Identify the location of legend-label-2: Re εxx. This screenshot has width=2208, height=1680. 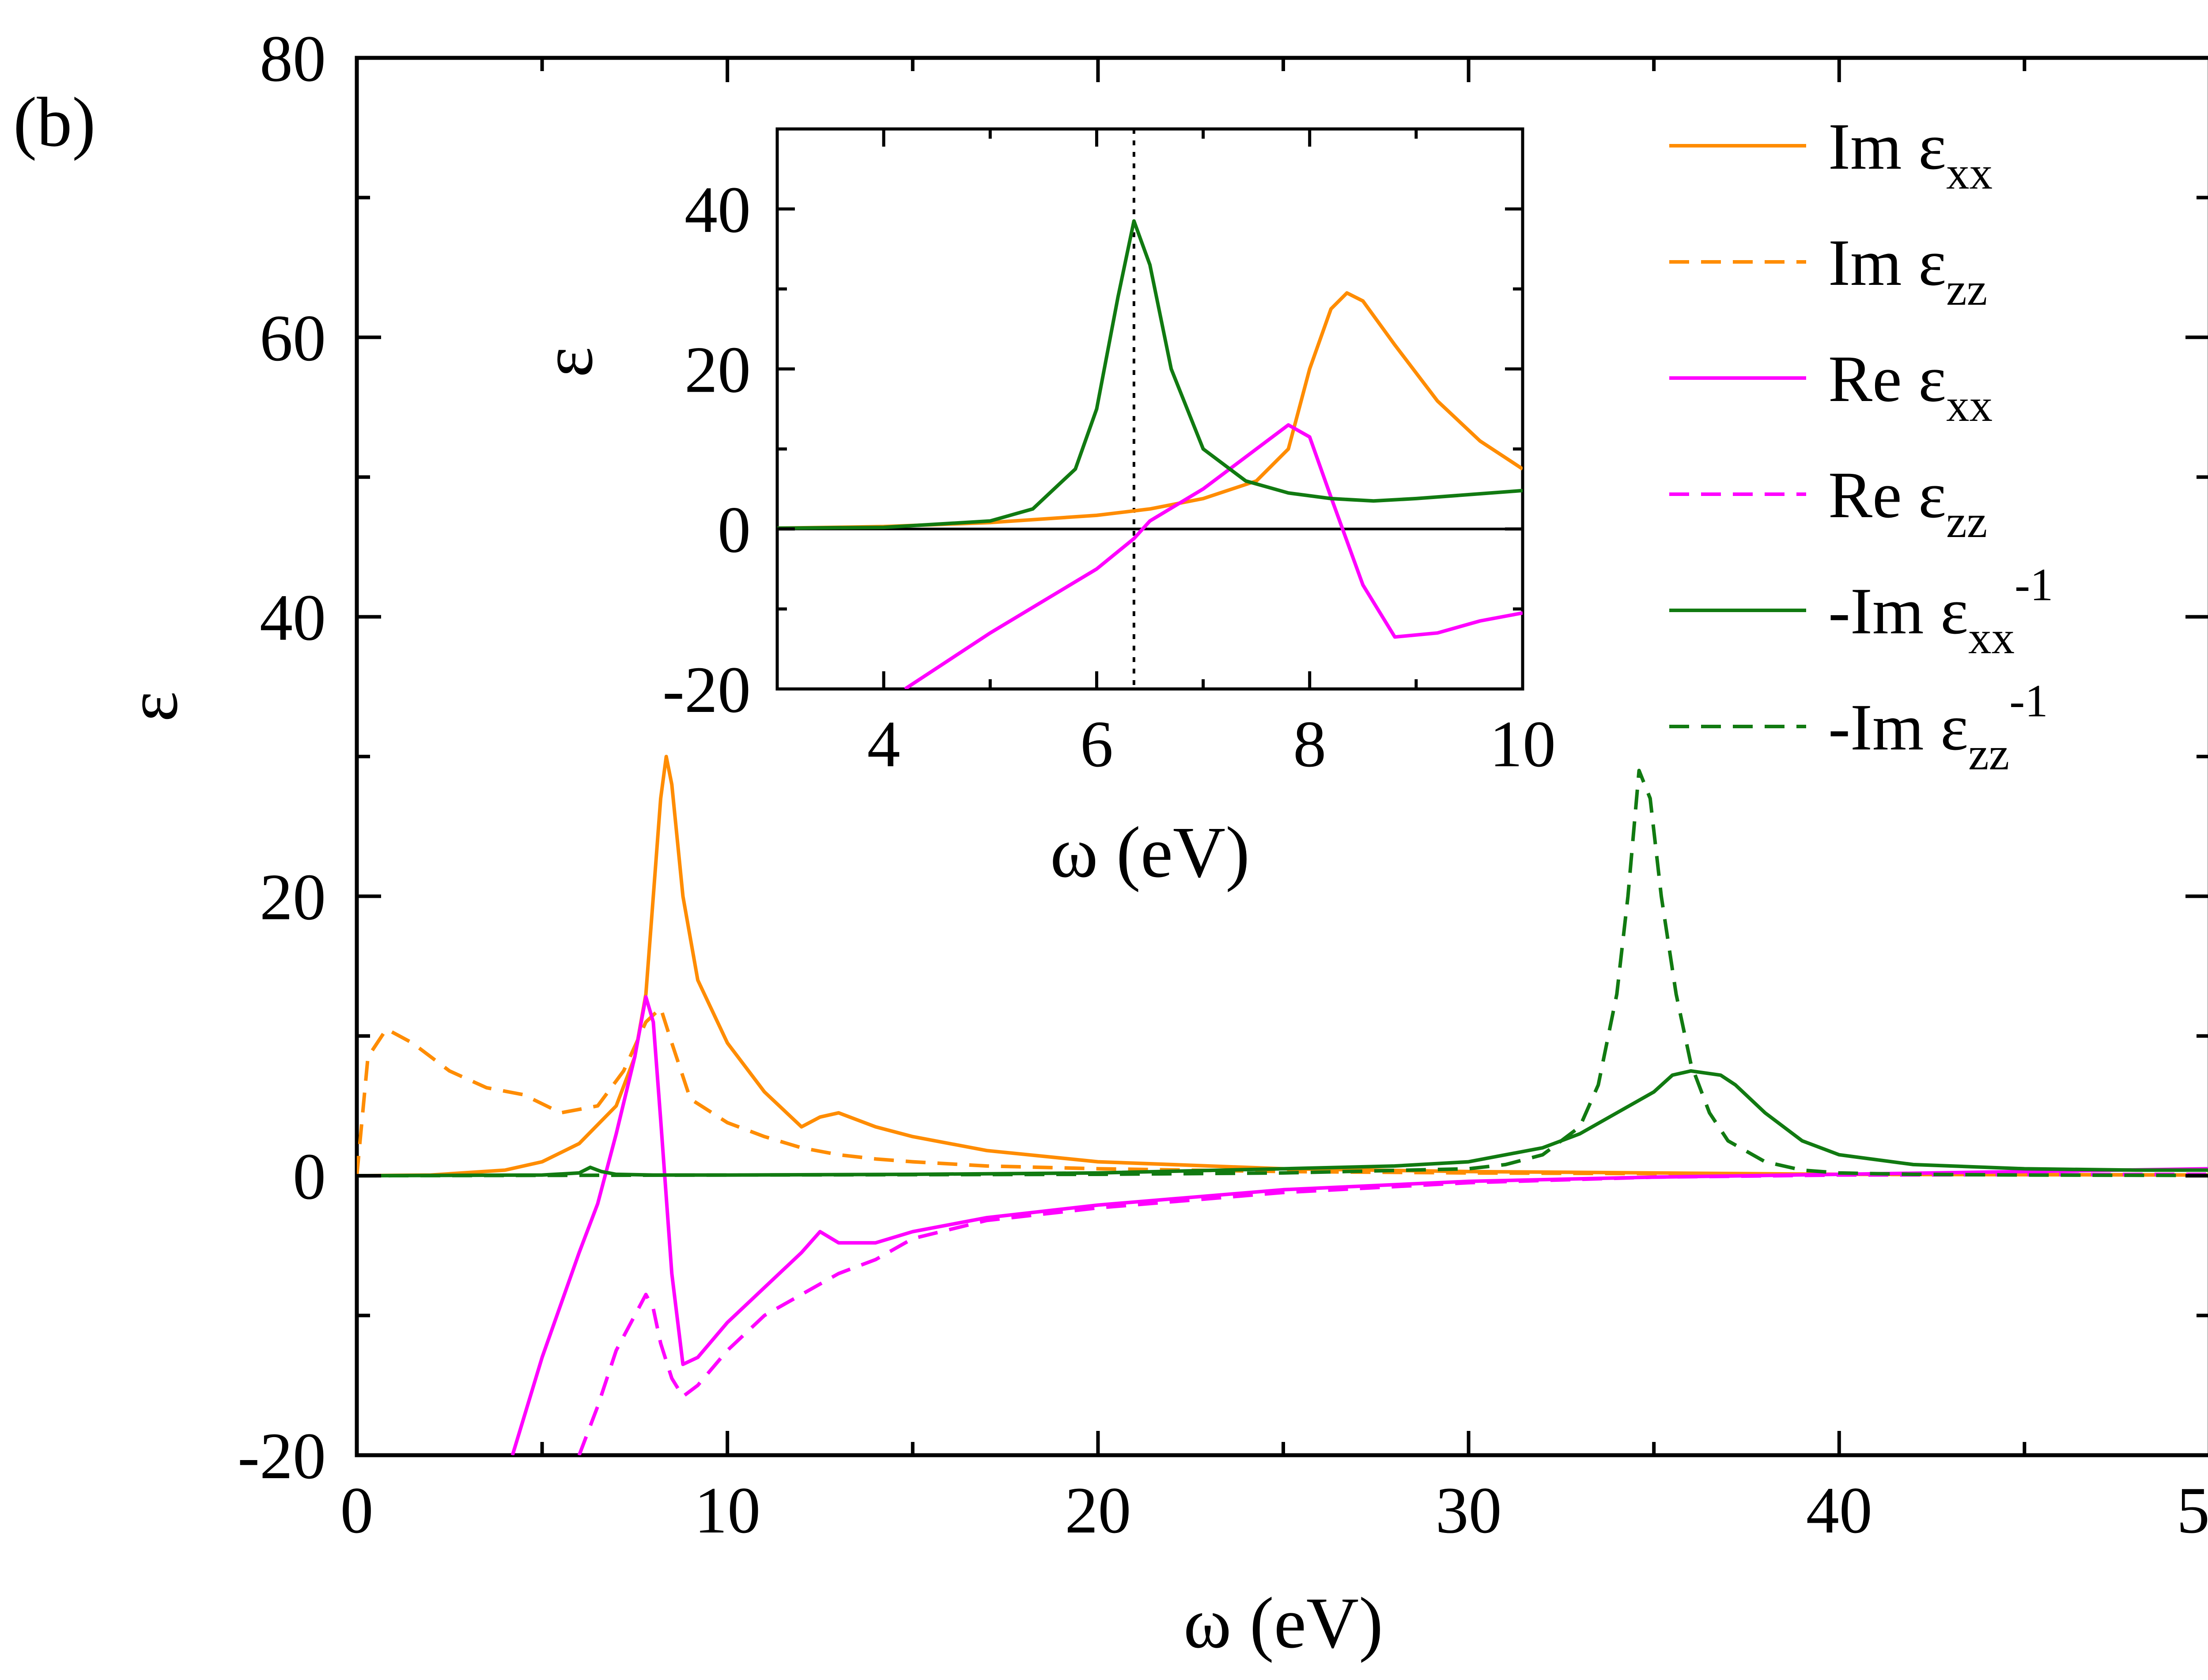
(1910, 386).